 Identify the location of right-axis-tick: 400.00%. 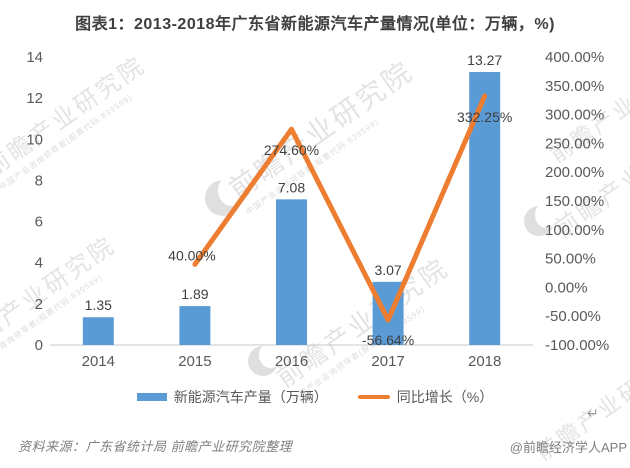
(574, 57).